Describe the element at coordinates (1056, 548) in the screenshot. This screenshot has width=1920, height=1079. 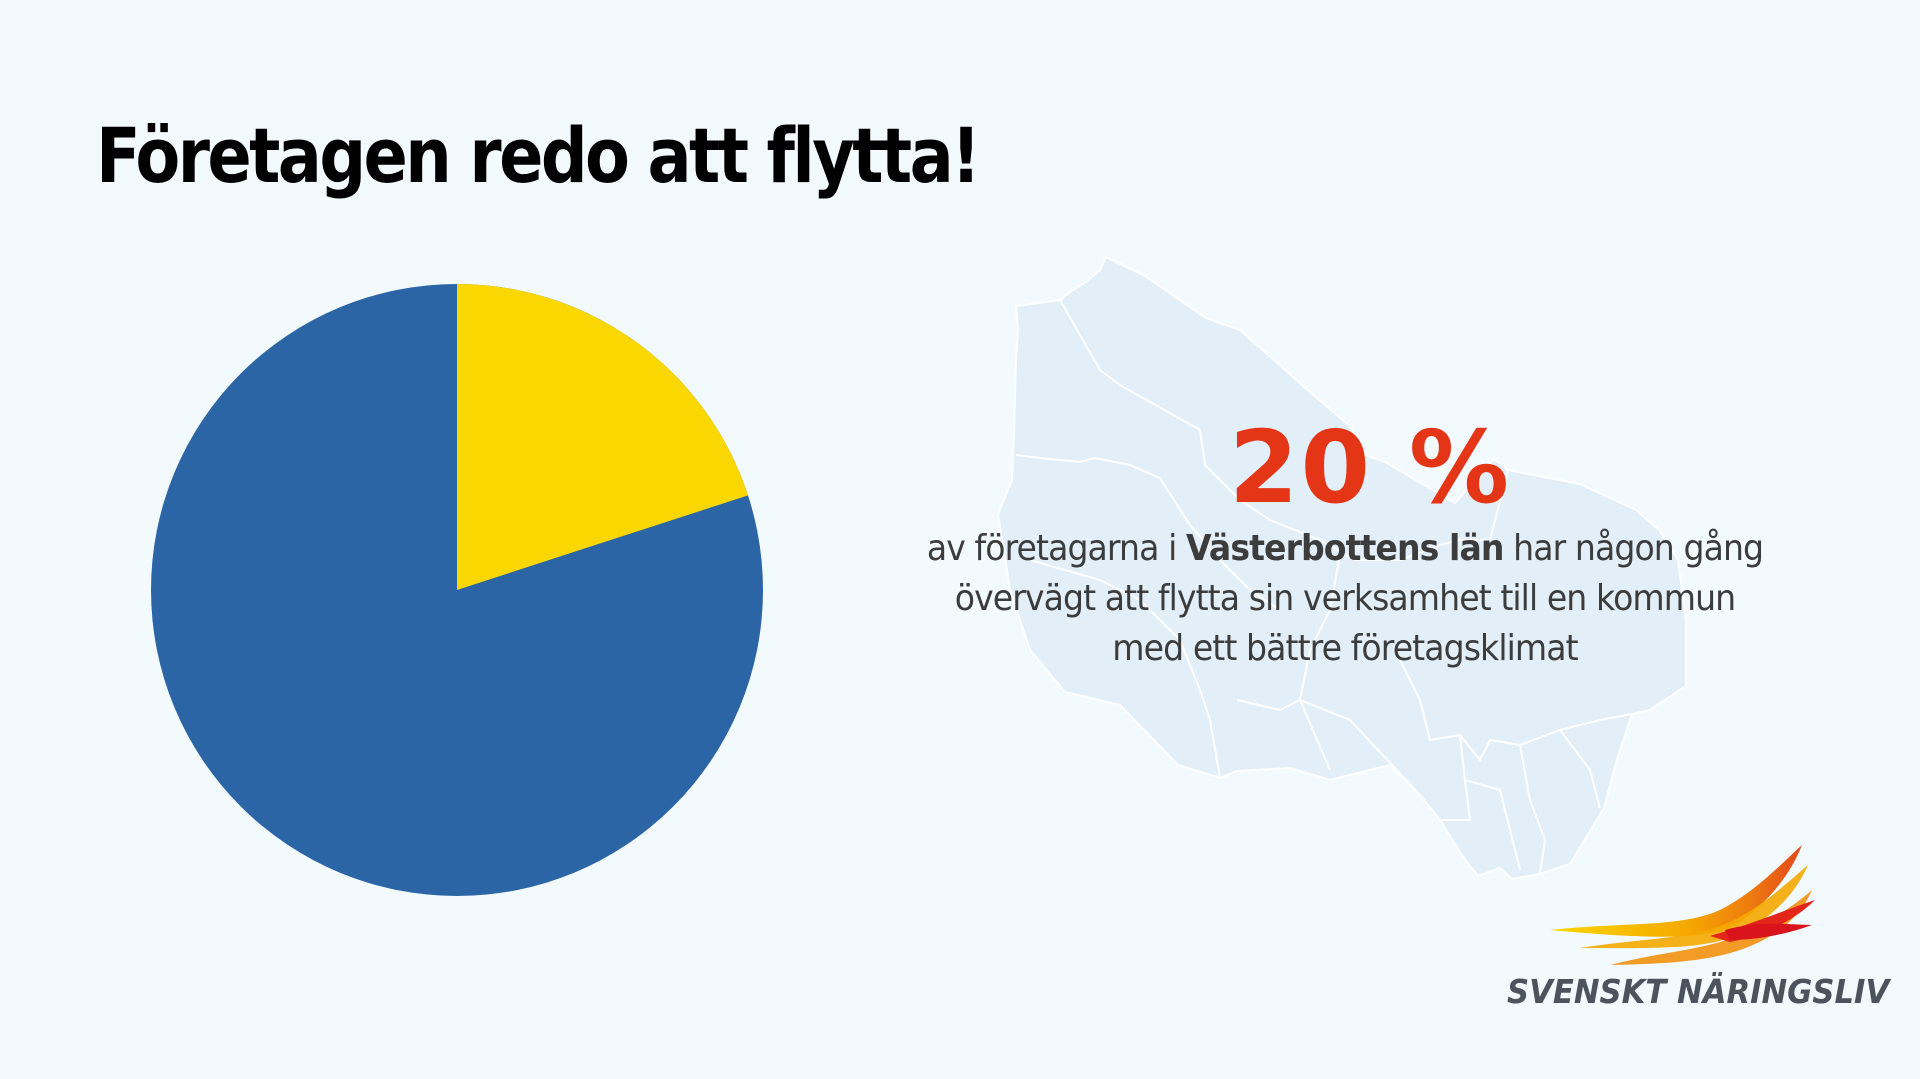
I see `description-text: av företagarna i` at that location.